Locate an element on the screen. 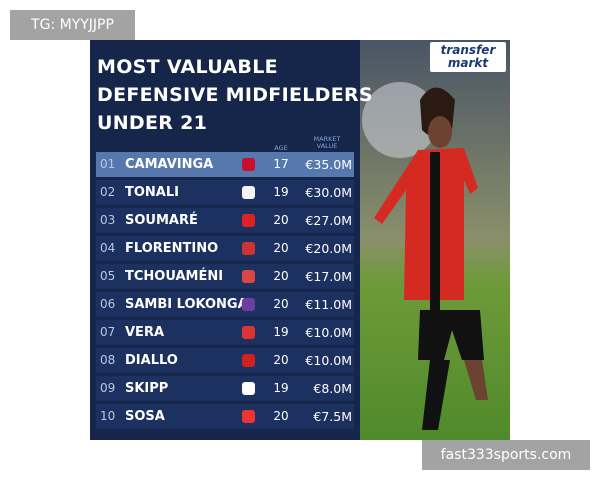  title-line: MOST VALUABLE is located at coordinates (187, 67).